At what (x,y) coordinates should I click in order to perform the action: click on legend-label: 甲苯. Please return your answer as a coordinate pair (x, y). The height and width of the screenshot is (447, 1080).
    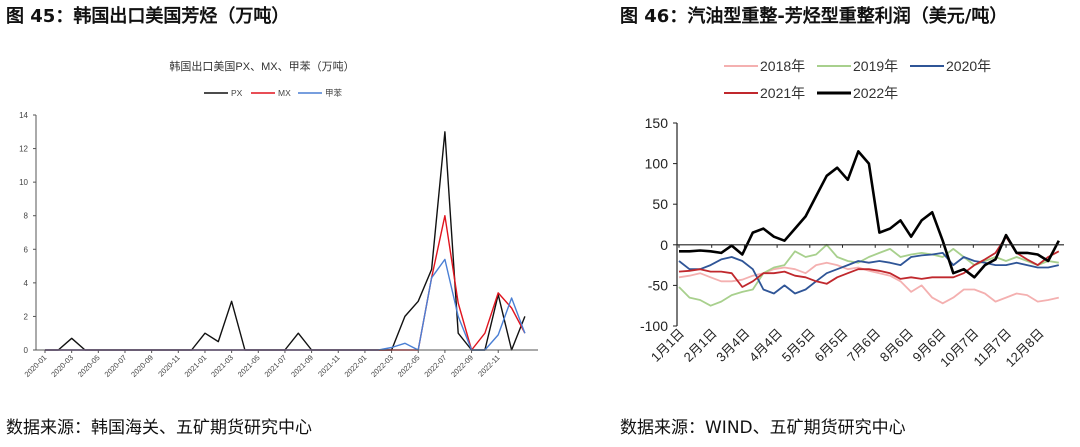
    Looking at the image, I should click on (334, 93).